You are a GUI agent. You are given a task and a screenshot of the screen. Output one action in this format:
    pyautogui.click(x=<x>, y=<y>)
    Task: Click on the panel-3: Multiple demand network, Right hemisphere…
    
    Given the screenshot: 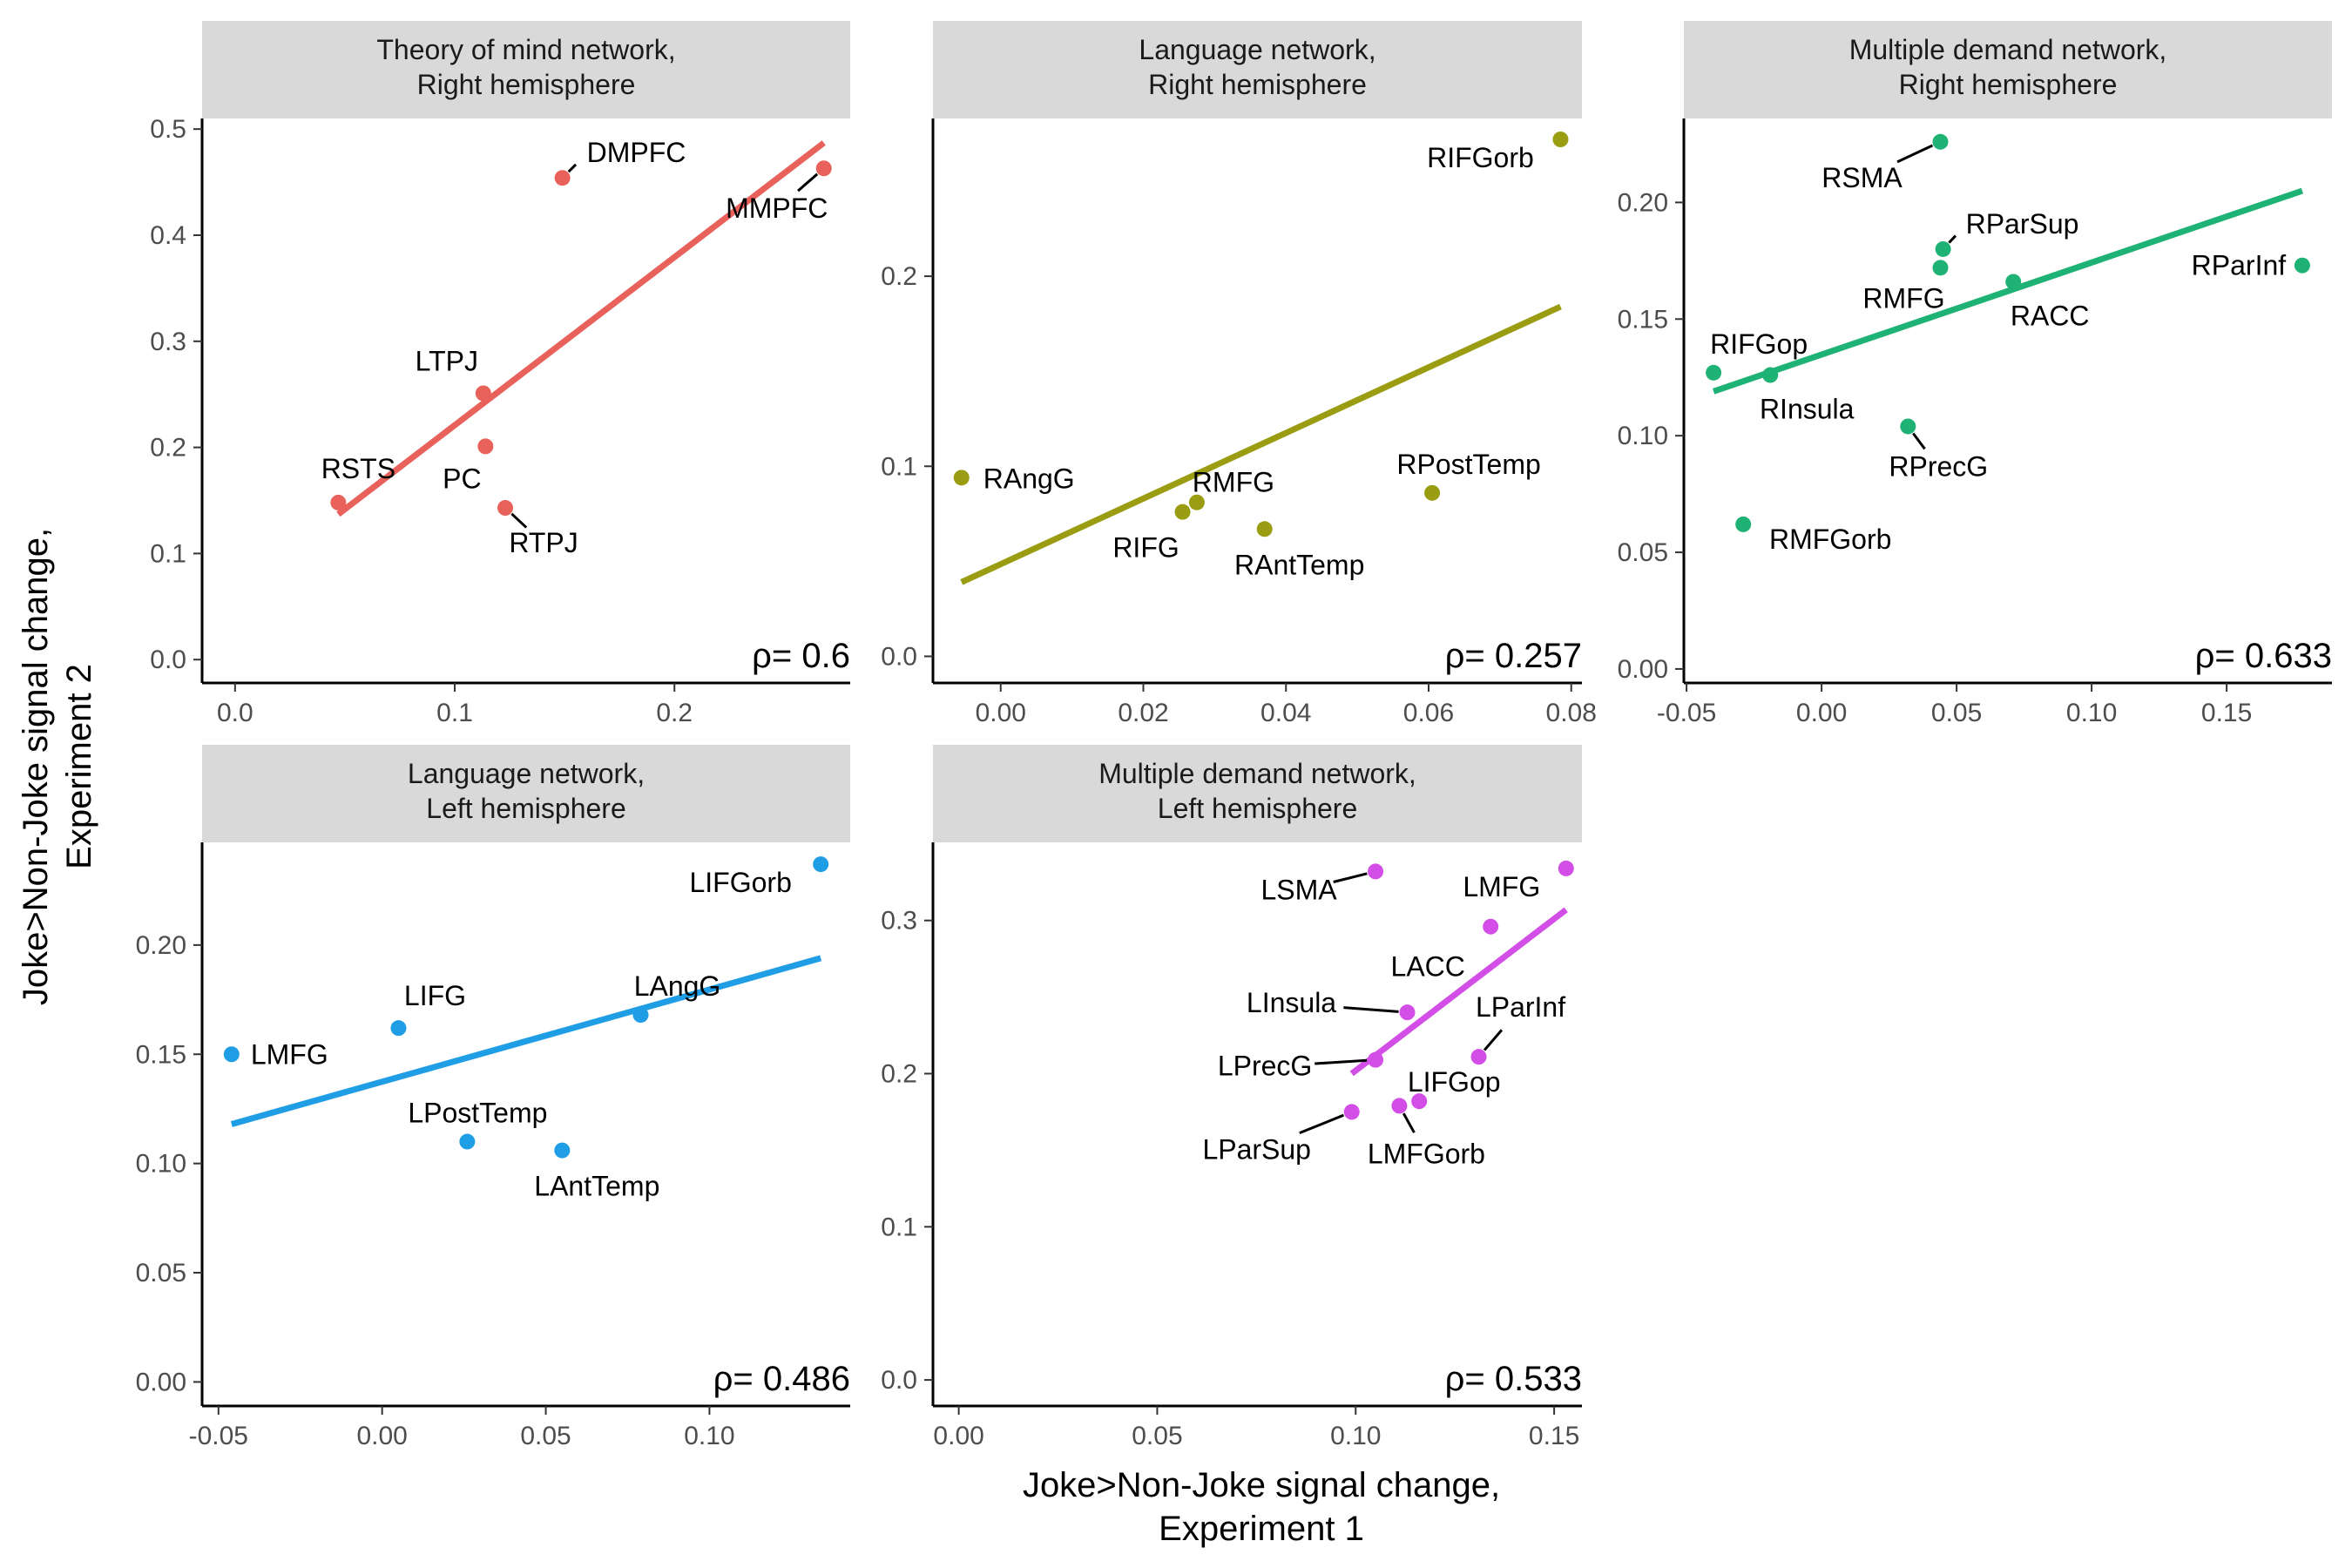 What is the action you would take?
    pyautogui.click(x=1975, y=374)
    